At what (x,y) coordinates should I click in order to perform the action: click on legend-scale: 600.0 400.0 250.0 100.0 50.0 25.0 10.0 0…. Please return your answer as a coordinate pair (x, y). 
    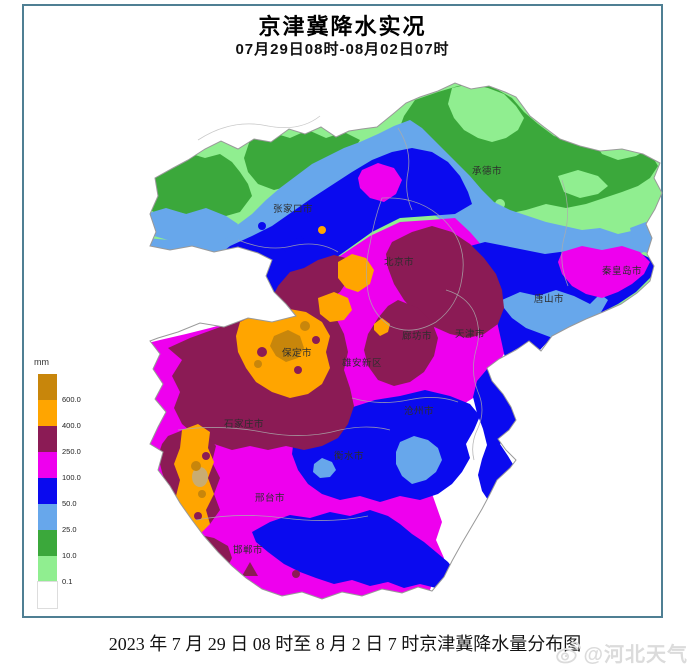
    Looking at the image, I should click on (59, 491).